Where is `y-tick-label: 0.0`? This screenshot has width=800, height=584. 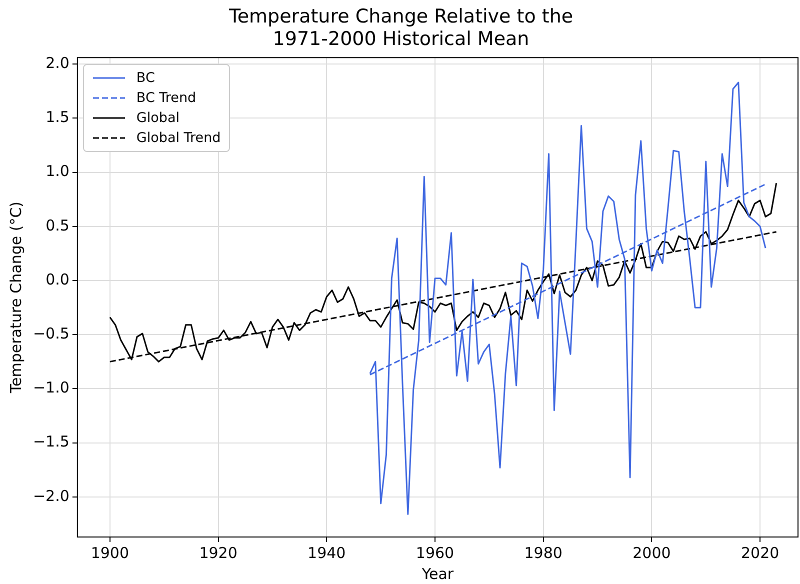
y-tick-label: 0.0 is located at coordinates (58, 279).